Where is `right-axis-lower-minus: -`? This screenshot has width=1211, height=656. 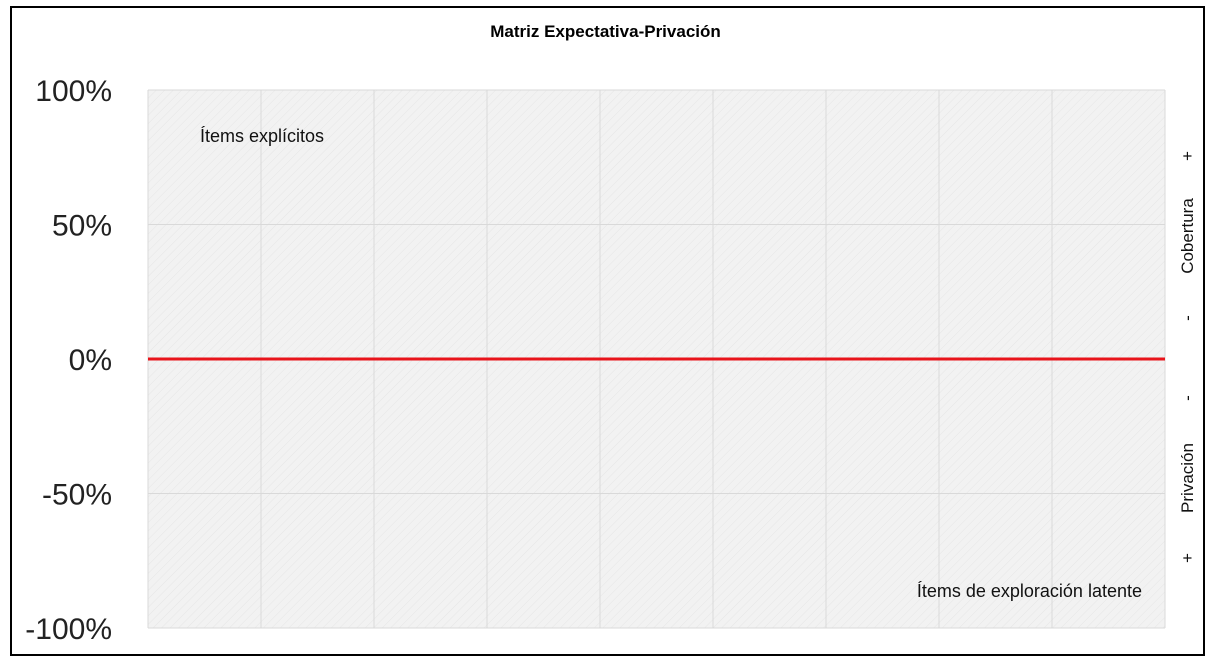
right-axis-lower-minus: - is located at coordinates (1187, 398).